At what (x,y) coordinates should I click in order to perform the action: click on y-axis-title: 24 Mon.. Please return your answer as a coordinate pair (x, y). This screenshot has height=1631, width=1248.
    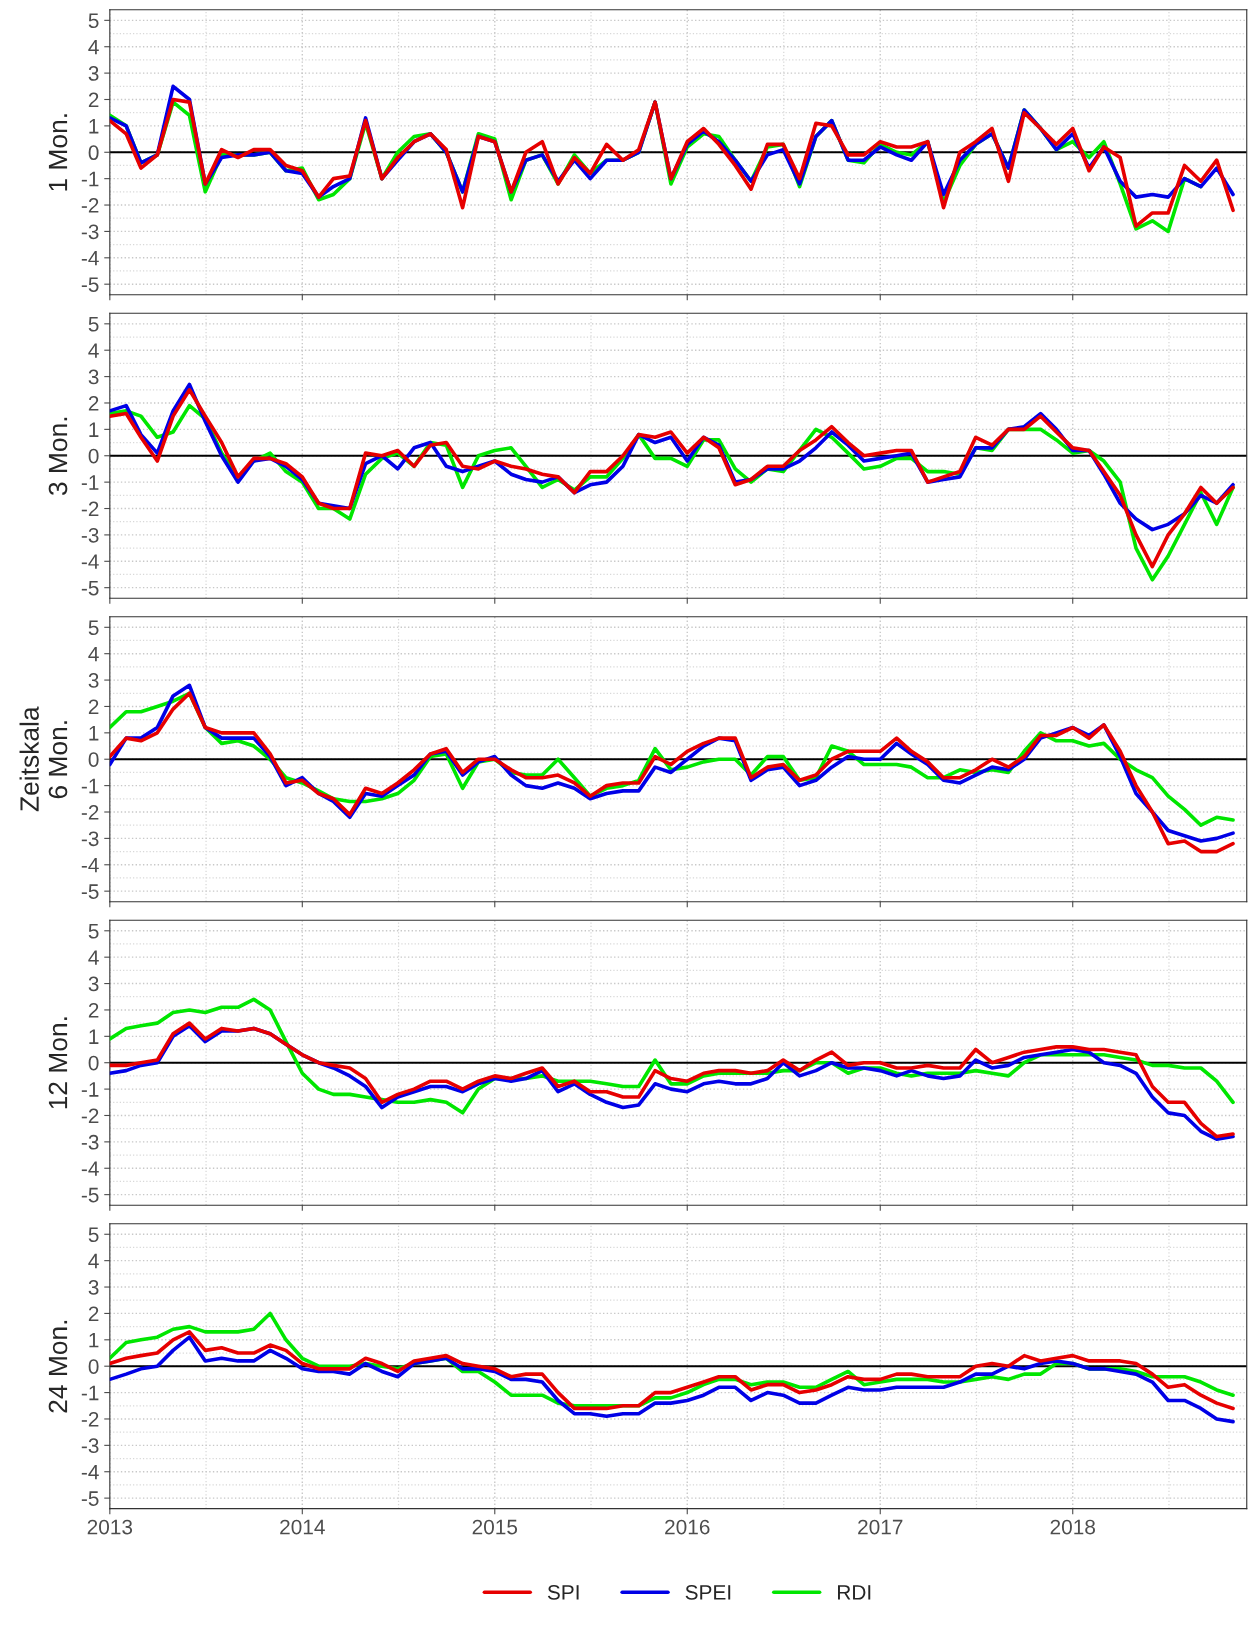
    Looking at the image, I should click on (58, 1366).